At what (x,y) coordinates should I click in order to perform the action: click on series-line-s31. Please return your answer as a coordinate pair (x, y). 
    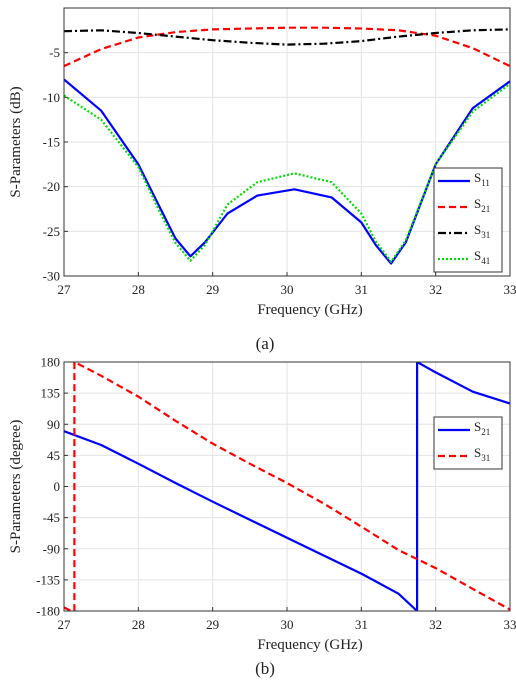
    Looking at the image, I should click on (287, 37).